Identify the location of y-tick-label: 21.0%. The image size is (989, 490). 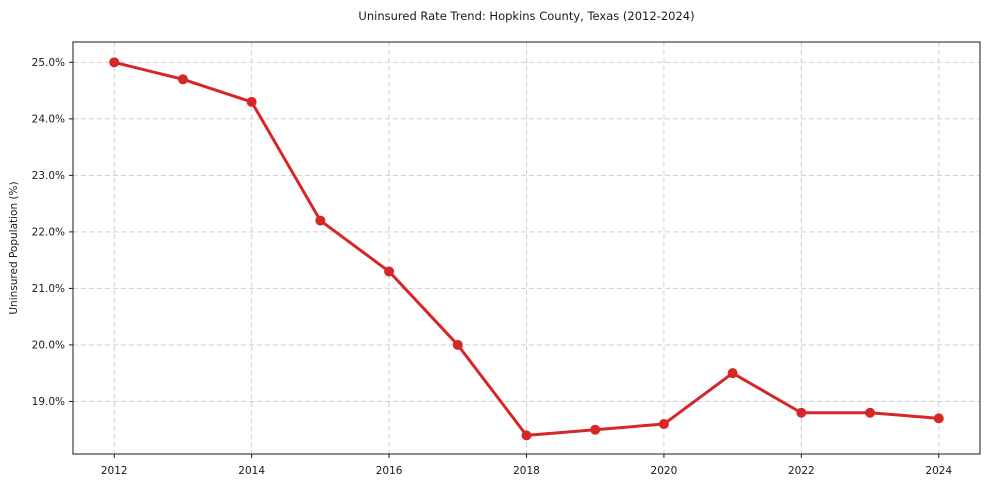
(48, 289).